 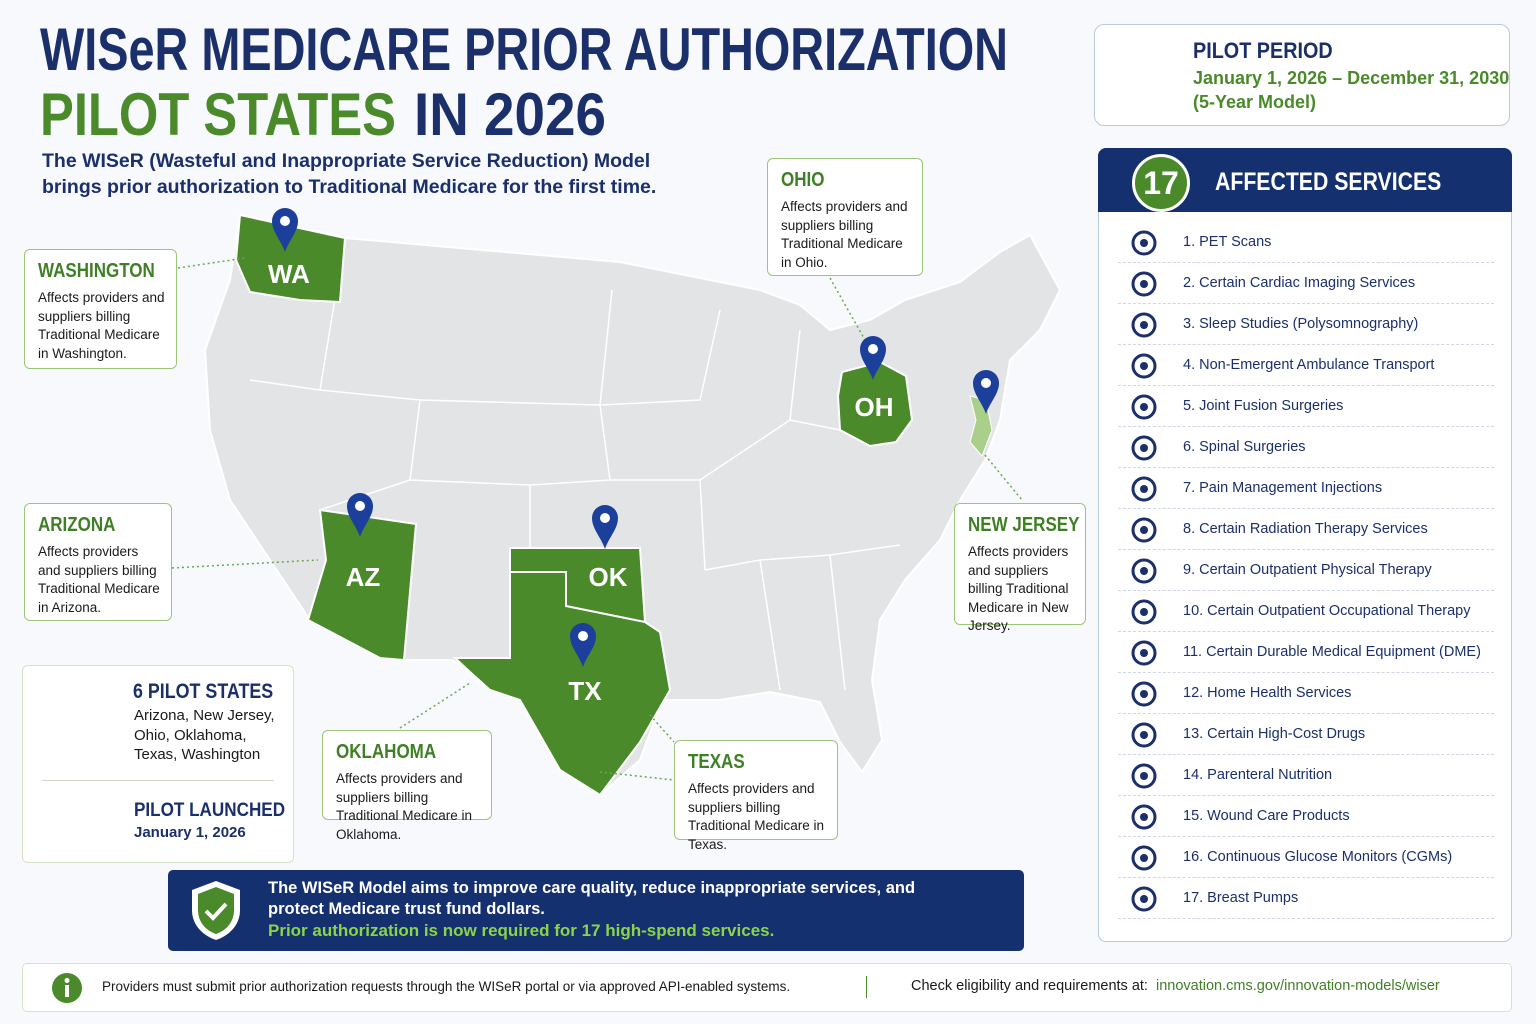 I want to click on service-item: 17. Breast Pumps, so click(x=1306, y=898).